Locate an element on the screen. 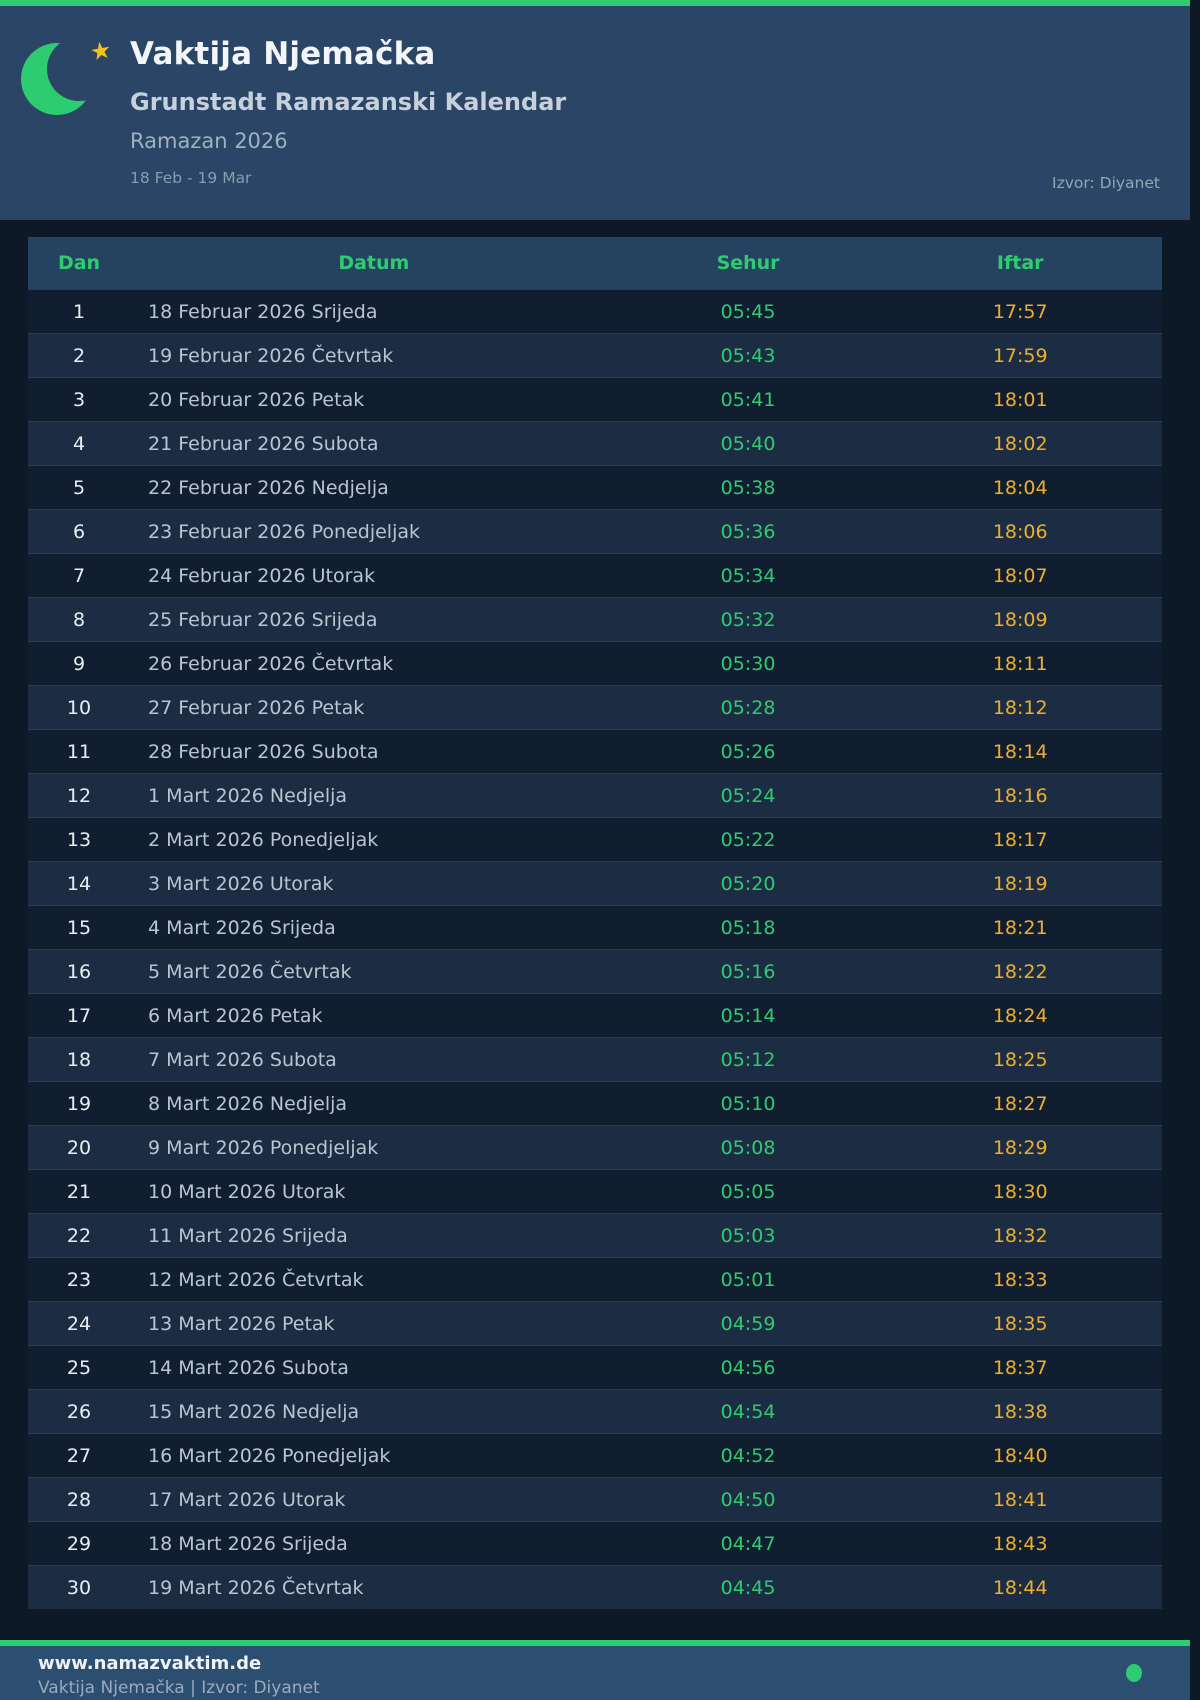 The image size is (1200, 1700). table-row: 11 28 Februar 2026 Subota 05:26 18:14 is located at coordinates (595, 751).